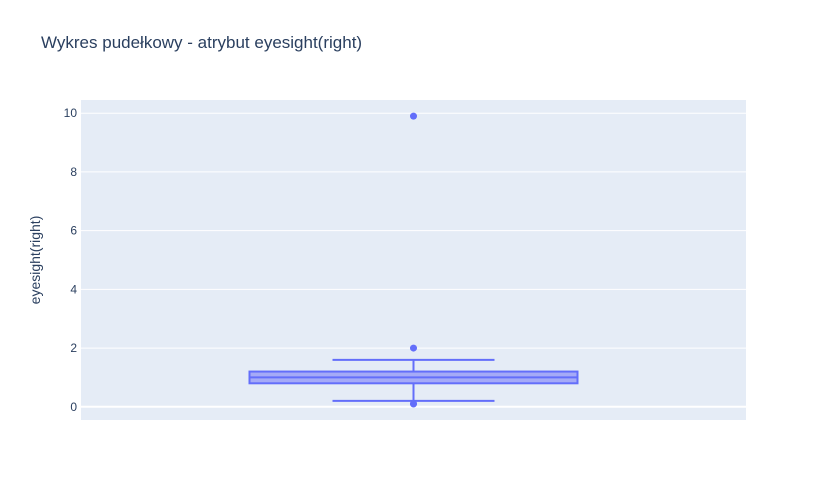 This screenshot has height=500, width=827. I want to click on y-tick-label: 2, so click(73, 348).